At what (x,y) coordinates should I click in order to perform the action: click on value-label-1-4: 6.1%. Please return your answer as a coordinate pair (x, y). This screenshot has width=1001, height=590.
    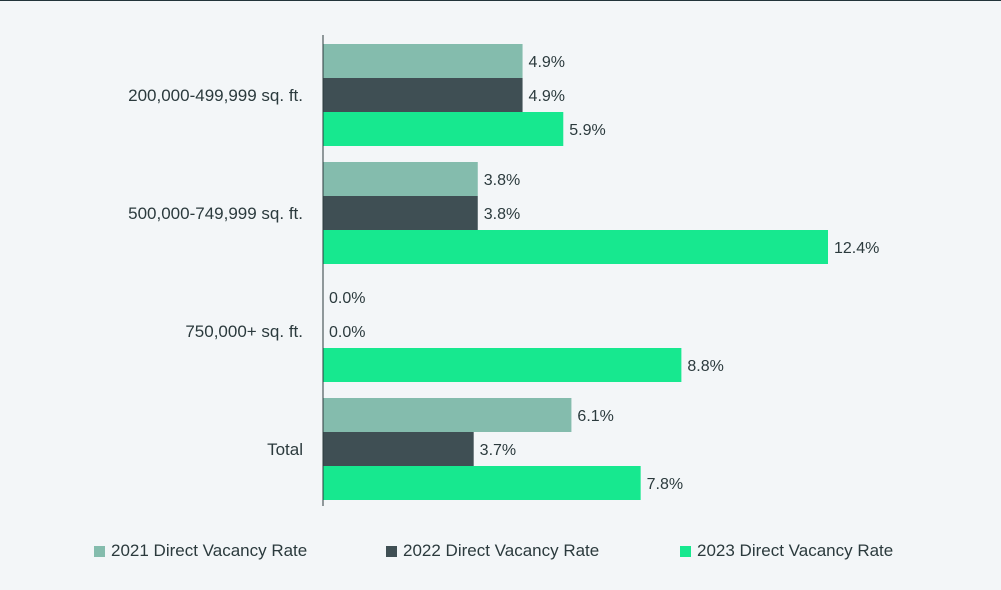
    Looking at the image, I should click on (595, 416).